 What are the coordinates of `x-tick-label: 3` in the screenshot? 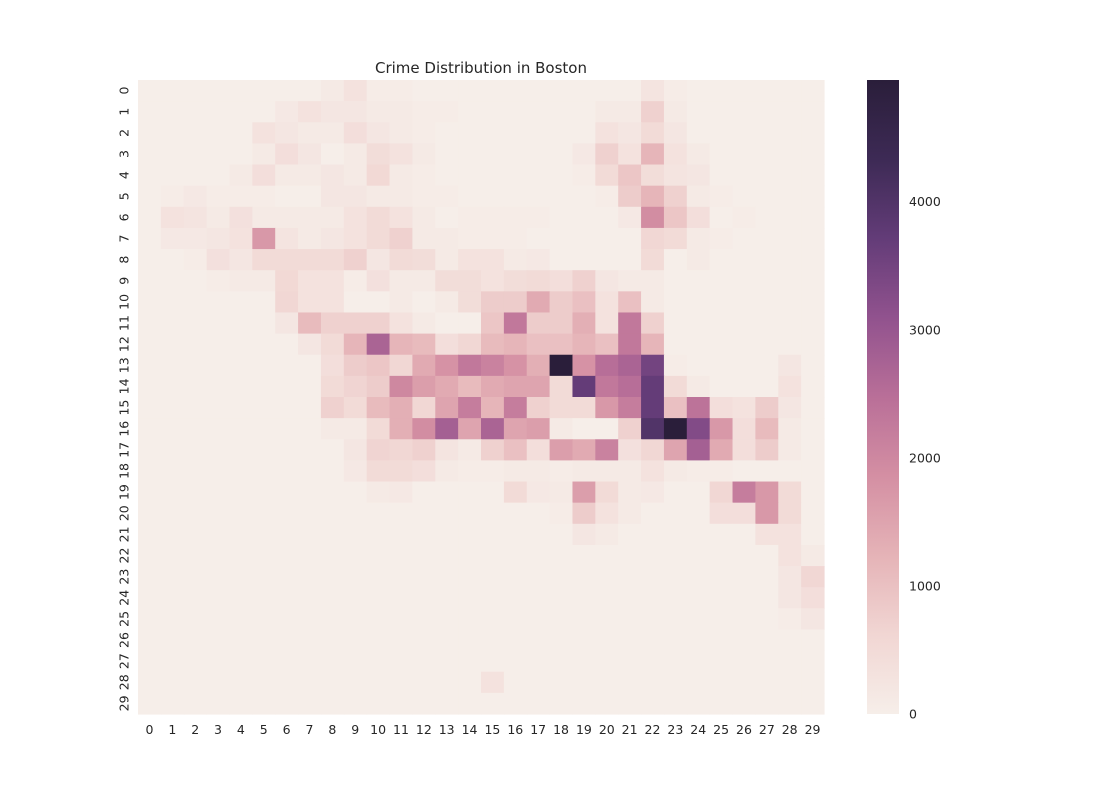 It's located at (218, 729).